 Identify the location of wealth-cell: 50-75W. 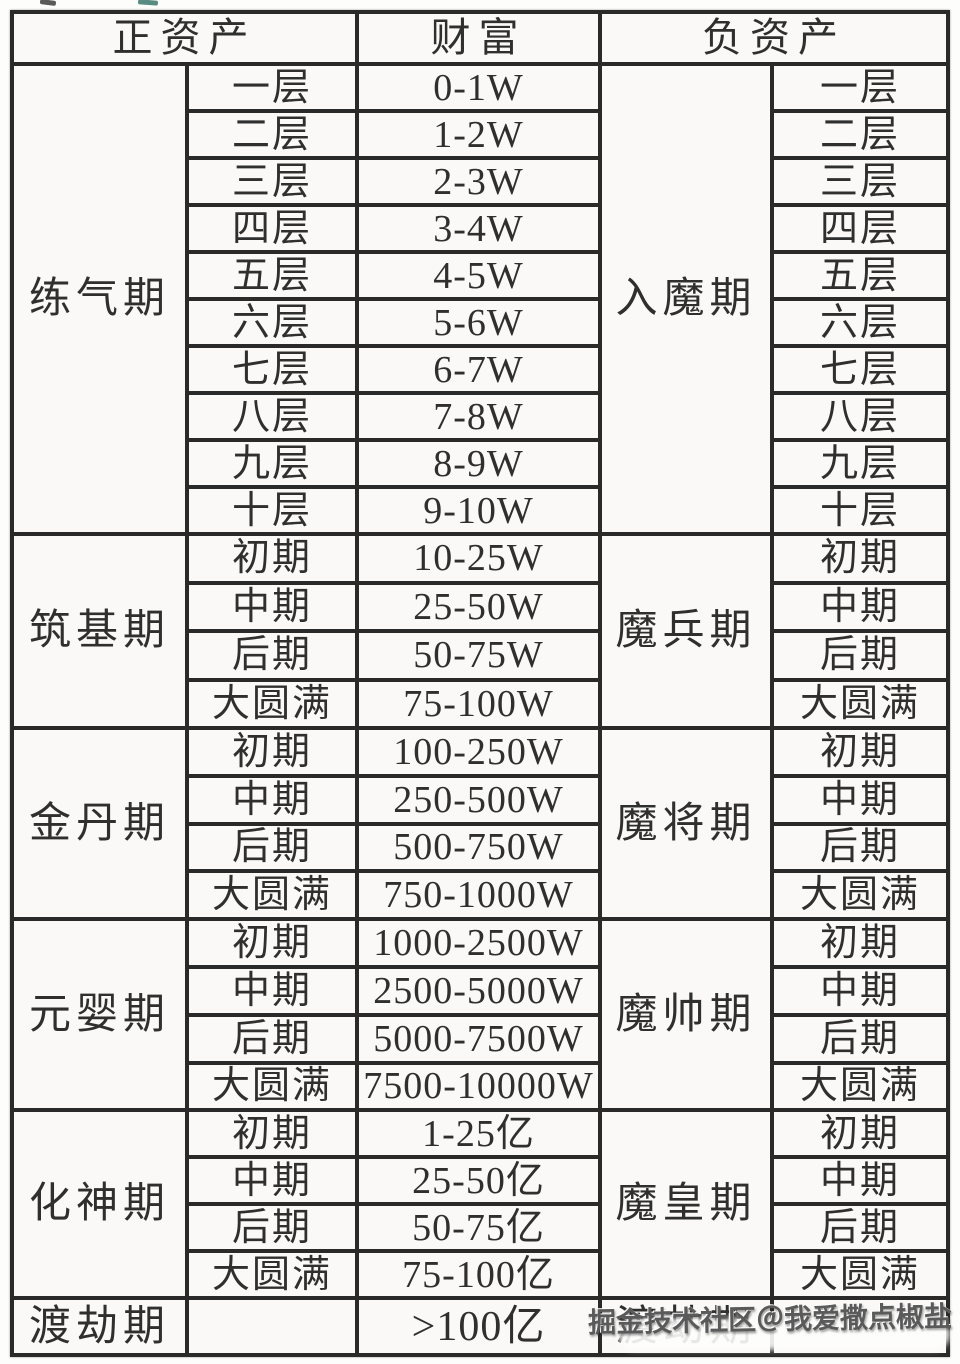
(478, 655).